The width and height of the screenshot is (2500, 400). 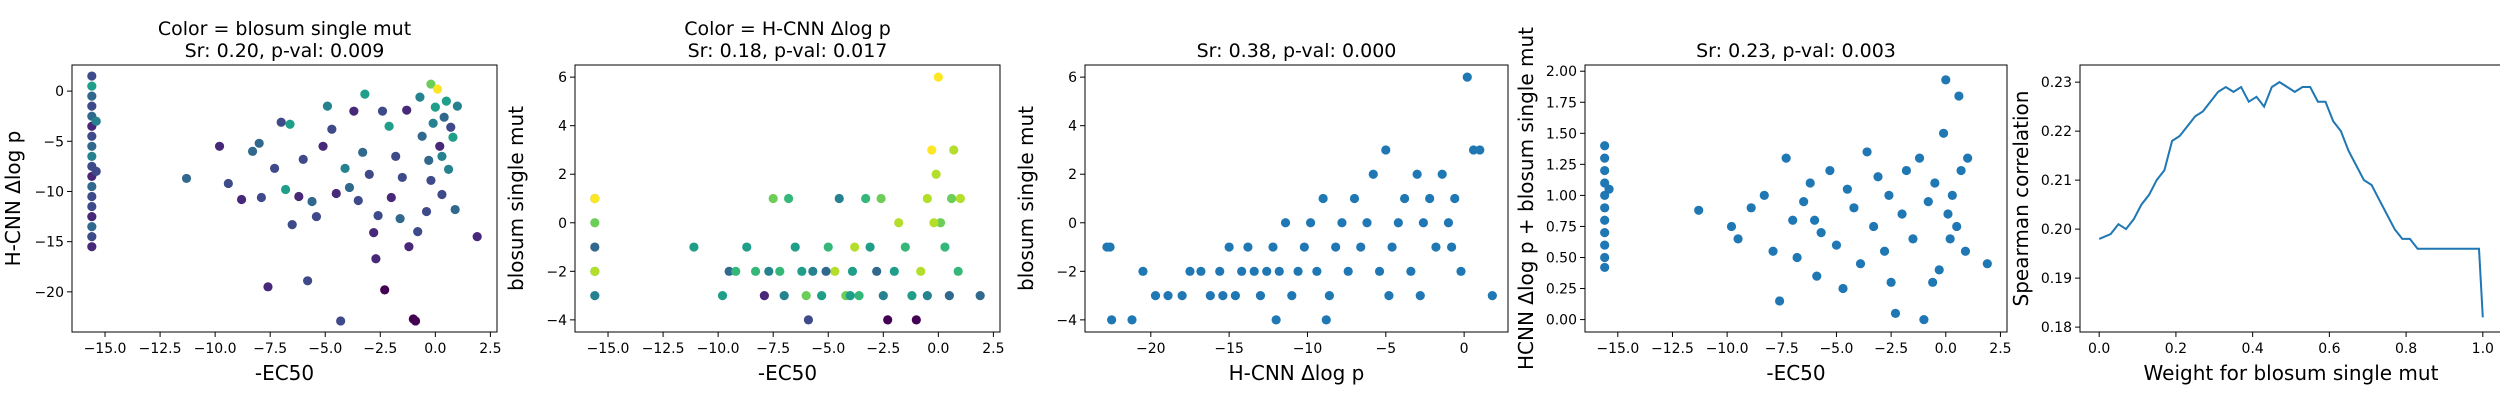 What do you see at coordinates (828, 349) in the screenshot?
I see `x-tick-label: −5.0` at bounding box center [828, 349].